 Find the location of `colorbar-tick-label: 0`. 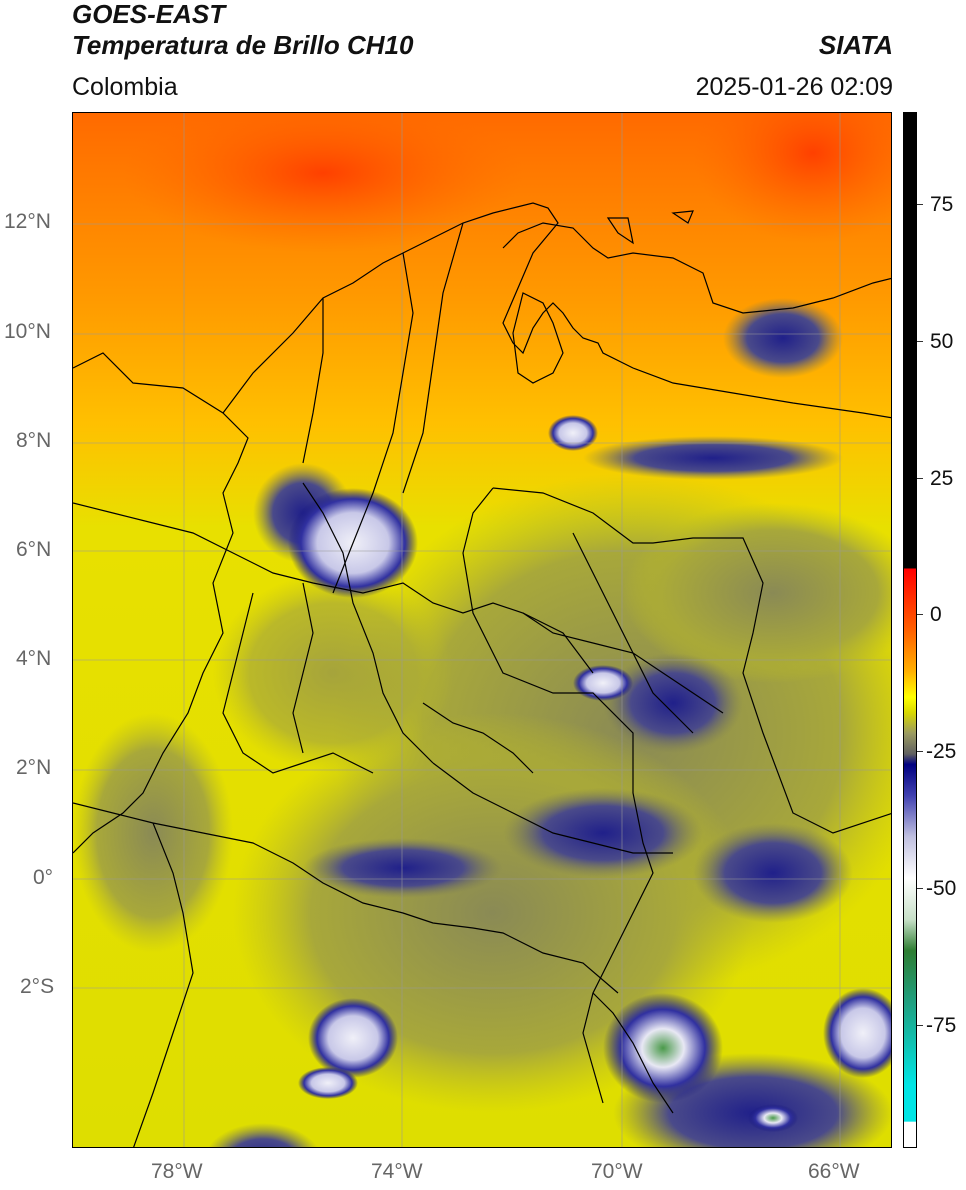

colorbar-tick-label: 0 is located at coordinates (936, 614).